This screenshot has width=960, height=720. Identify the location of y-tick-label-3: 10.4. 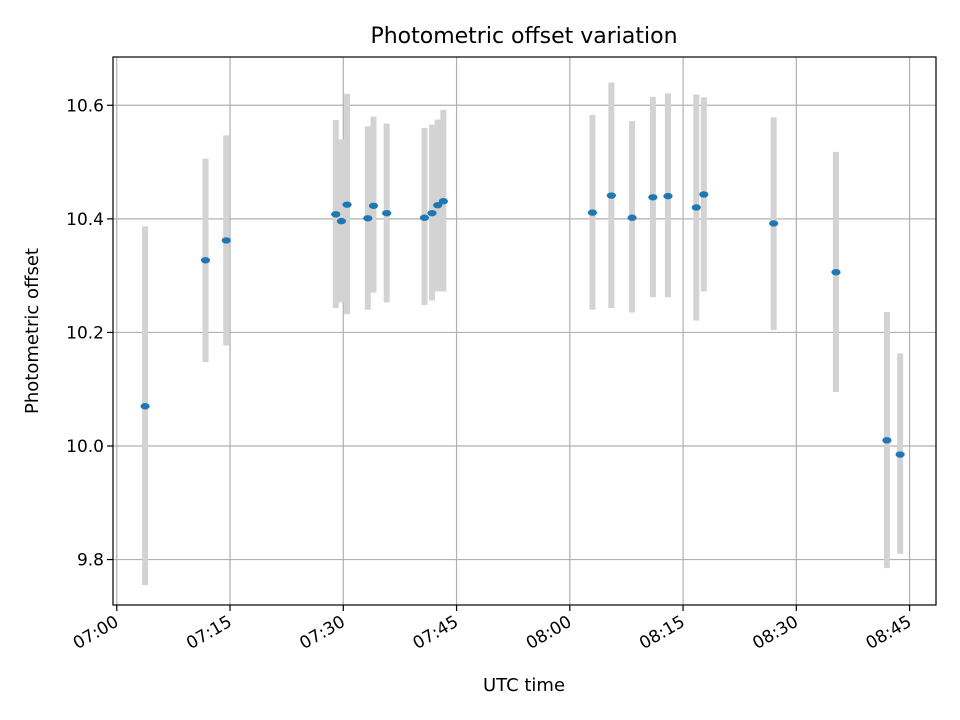
(85, 220).